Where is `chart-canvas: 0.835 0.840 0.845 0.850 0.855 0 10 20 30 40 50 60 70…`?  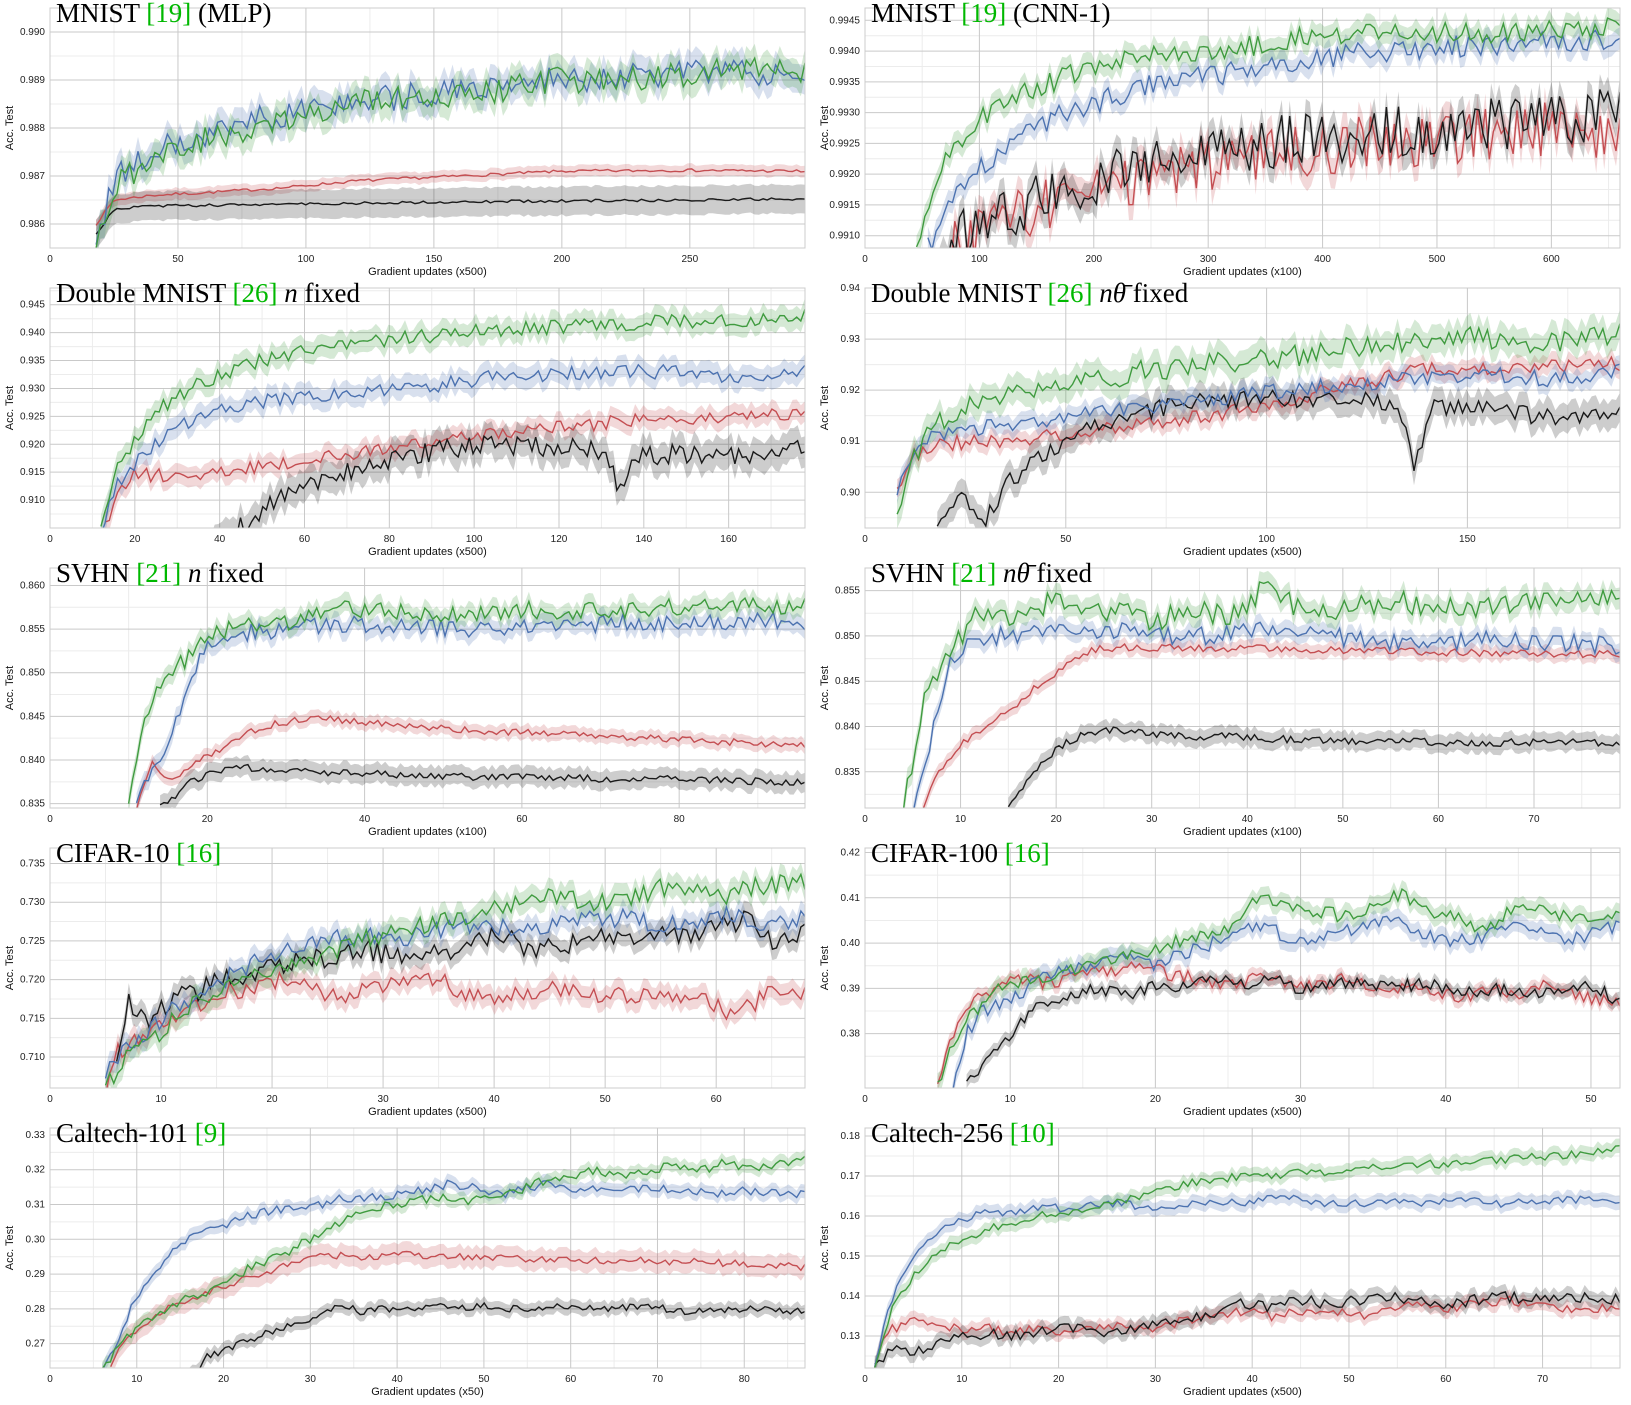 chart-canvas: 0.835 0.840 0.845 0.850 0.855 0 10 20 30 40 50 60 70… is located at coordinates (1220, 702).